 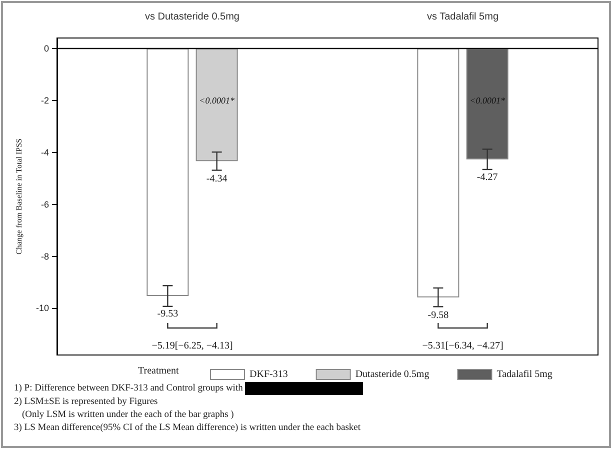 What do you see at coordinates (524, 374) in the screenshot?
I see `legend-label: Tadalafil 5mg` at bounding box center [524, 374].